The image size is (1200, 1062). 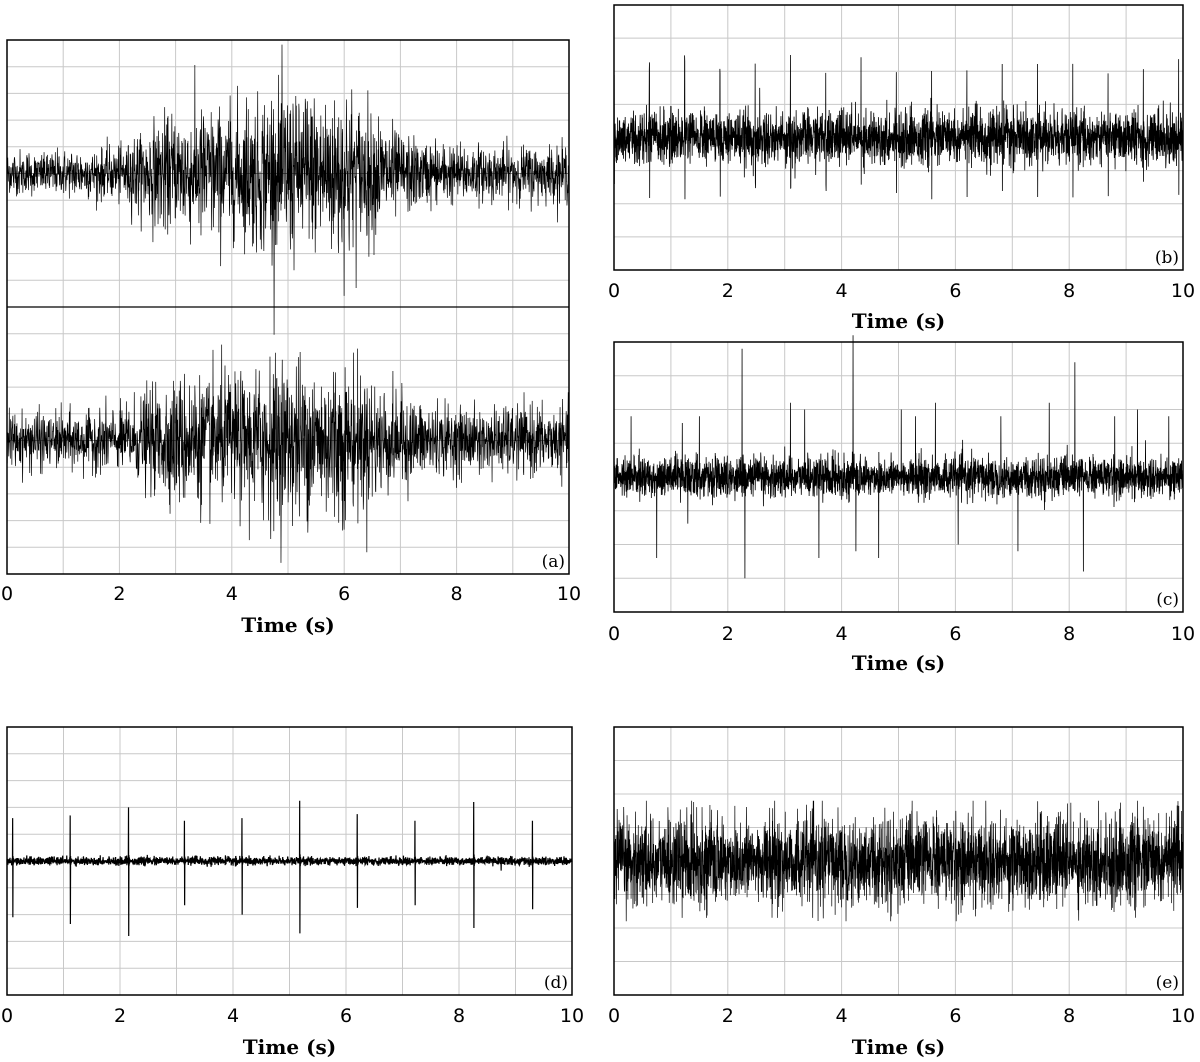 What do you see at coordinates (1167, 258) in the screenshot?
I see `panel-label: (b)` at bounding box center [1167, 258].